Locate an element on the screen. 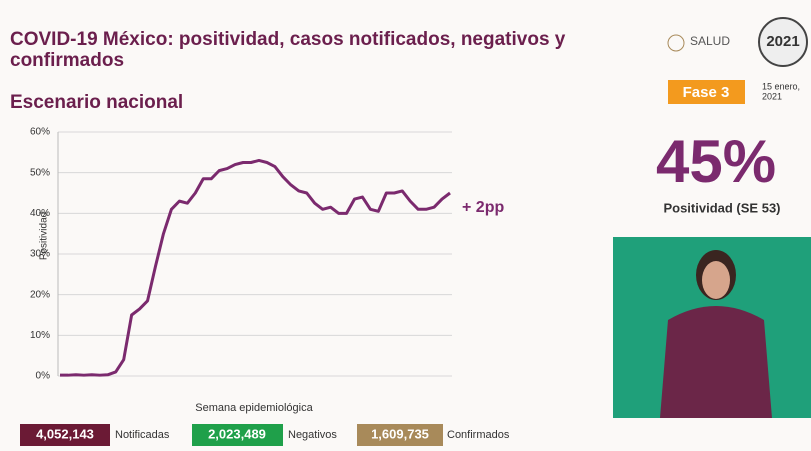 The width and height of the screenshot is (811, 451). total-label: Negativos is located at coordinates (312, 435).